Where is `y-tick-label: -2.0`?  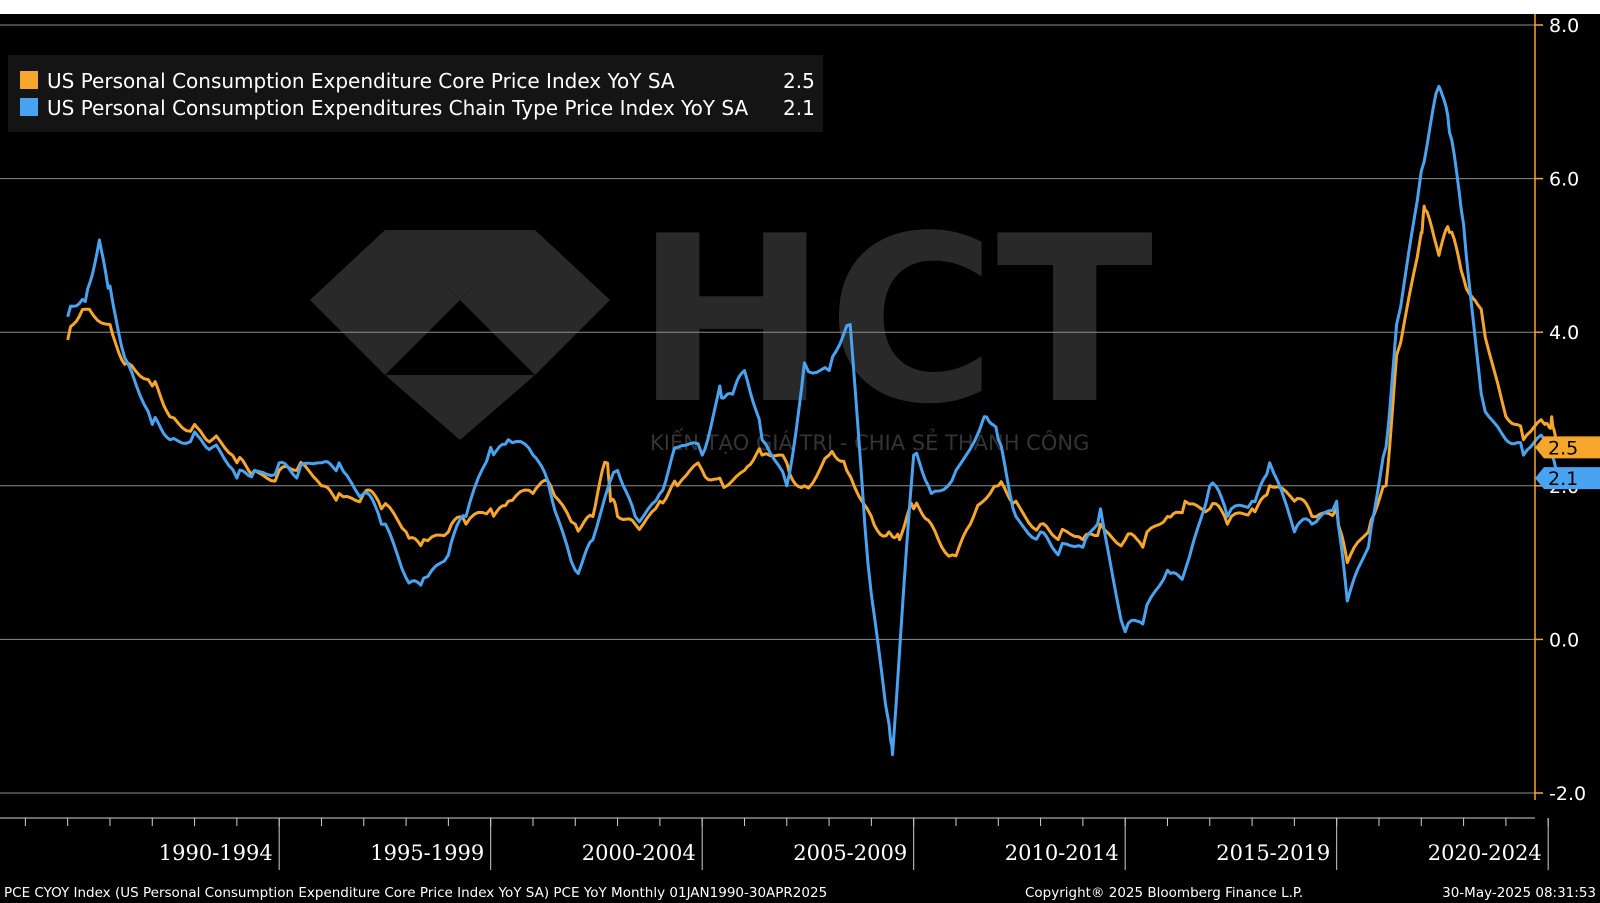
y-tick-label: -2.0 is located at coordinates (1567, 794).